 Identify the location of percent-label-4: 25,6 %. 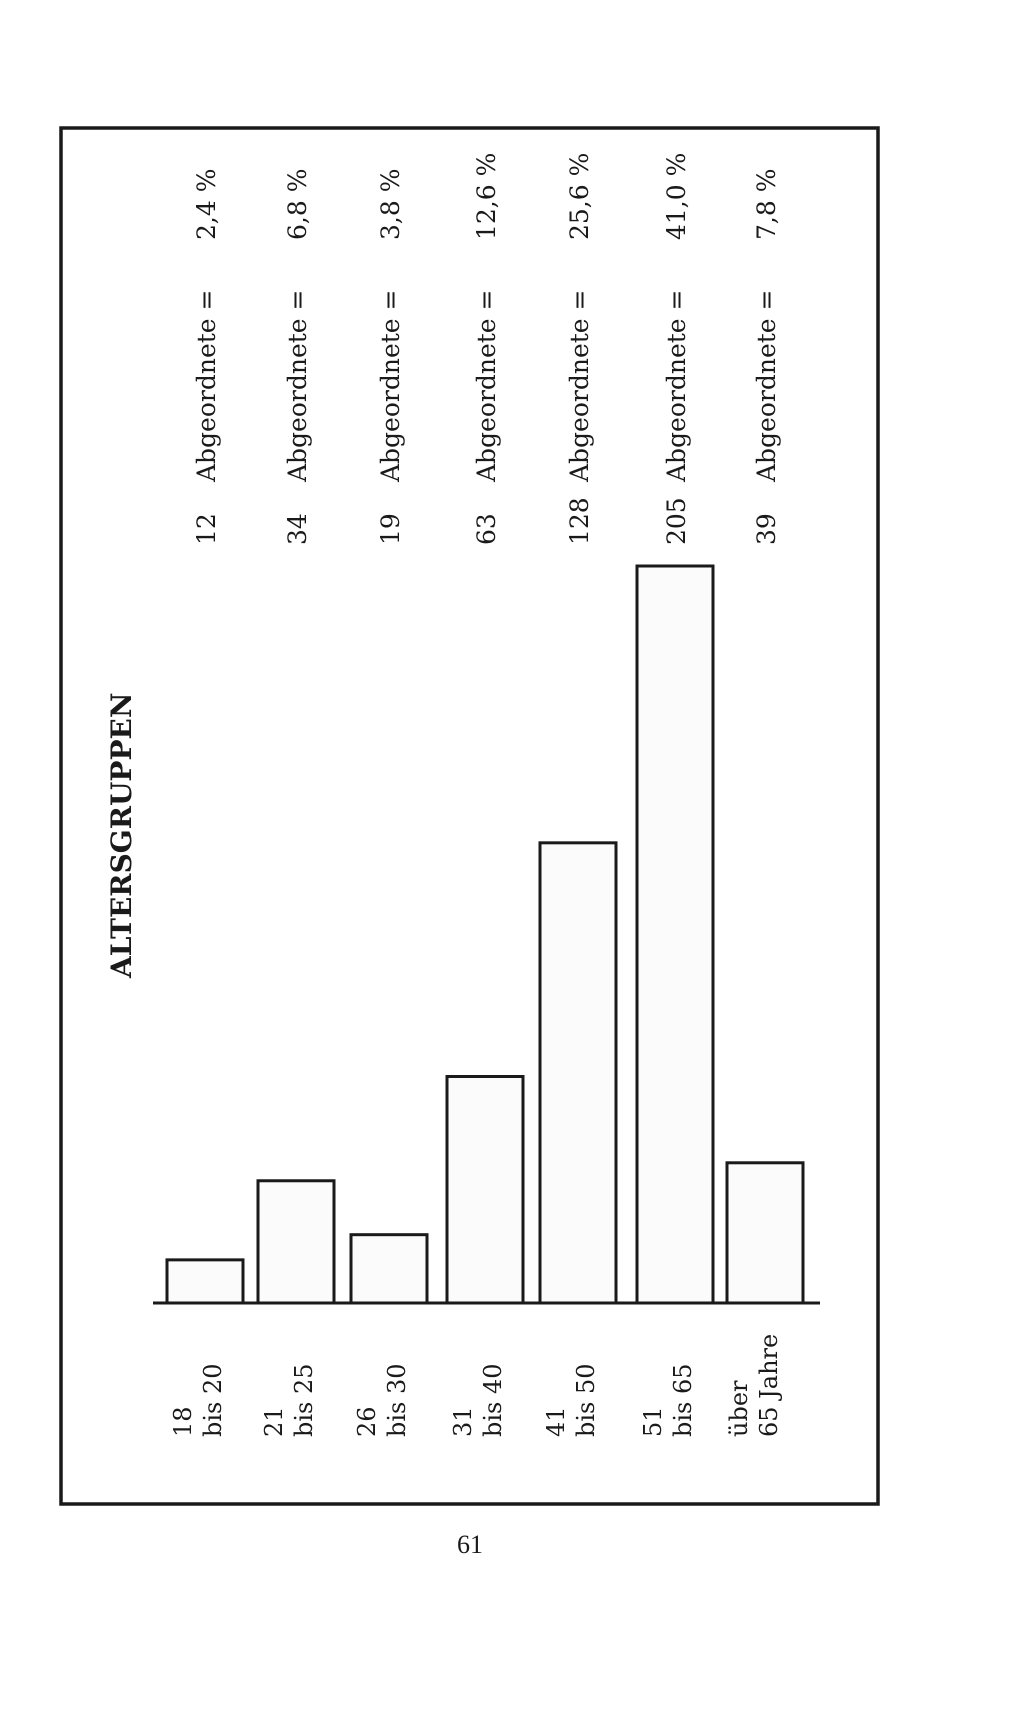
(579, 196).